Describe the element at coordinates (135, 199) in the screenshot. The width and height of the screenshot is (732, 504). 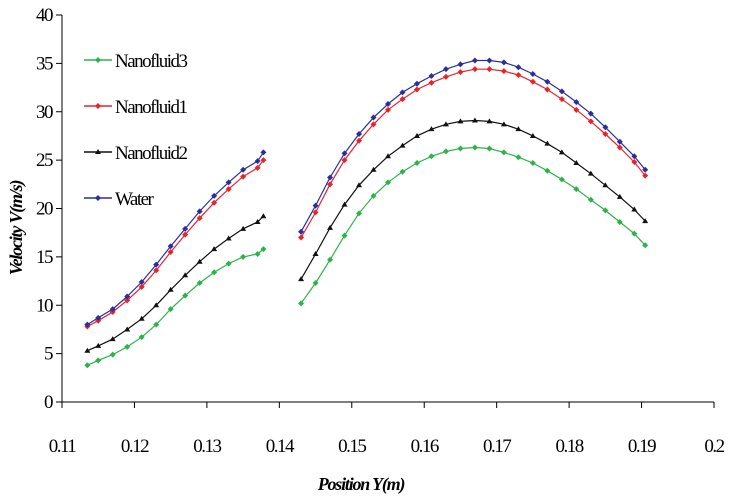
I see `legend-label-water: Water` at that location.